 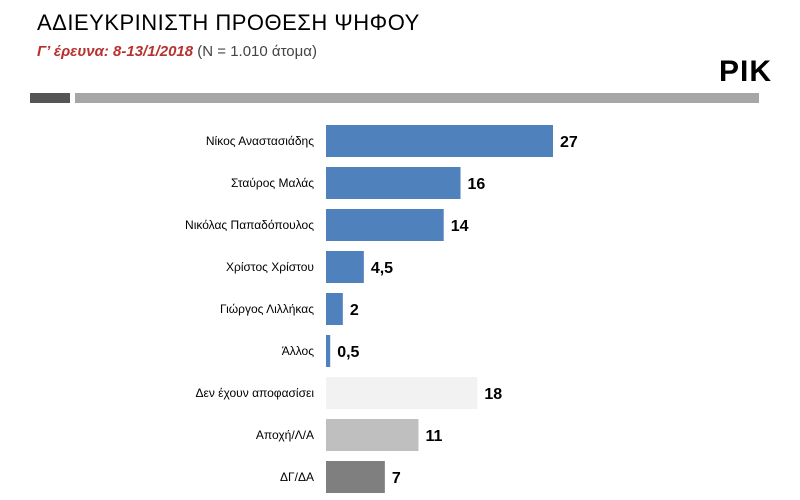 I want to click on value-label: 16, so click(x=477, y=184).